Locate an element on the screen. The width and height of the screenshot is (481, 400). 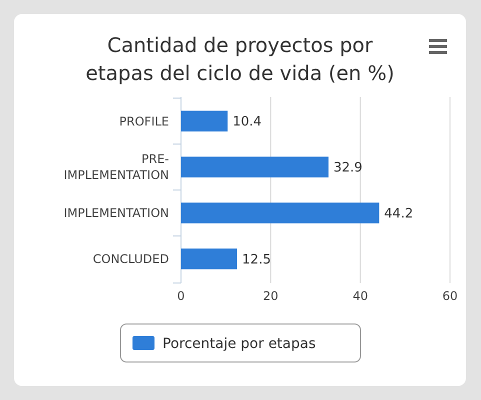
legend-label: Porcentaje por etapas is located at coordinates (239, 344).